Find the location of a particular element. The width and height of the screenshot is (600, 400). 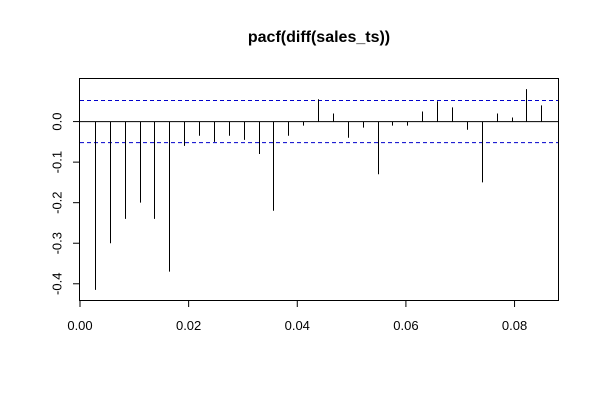

x-tick-label: 0.00 is located at coordinates (79, 325).